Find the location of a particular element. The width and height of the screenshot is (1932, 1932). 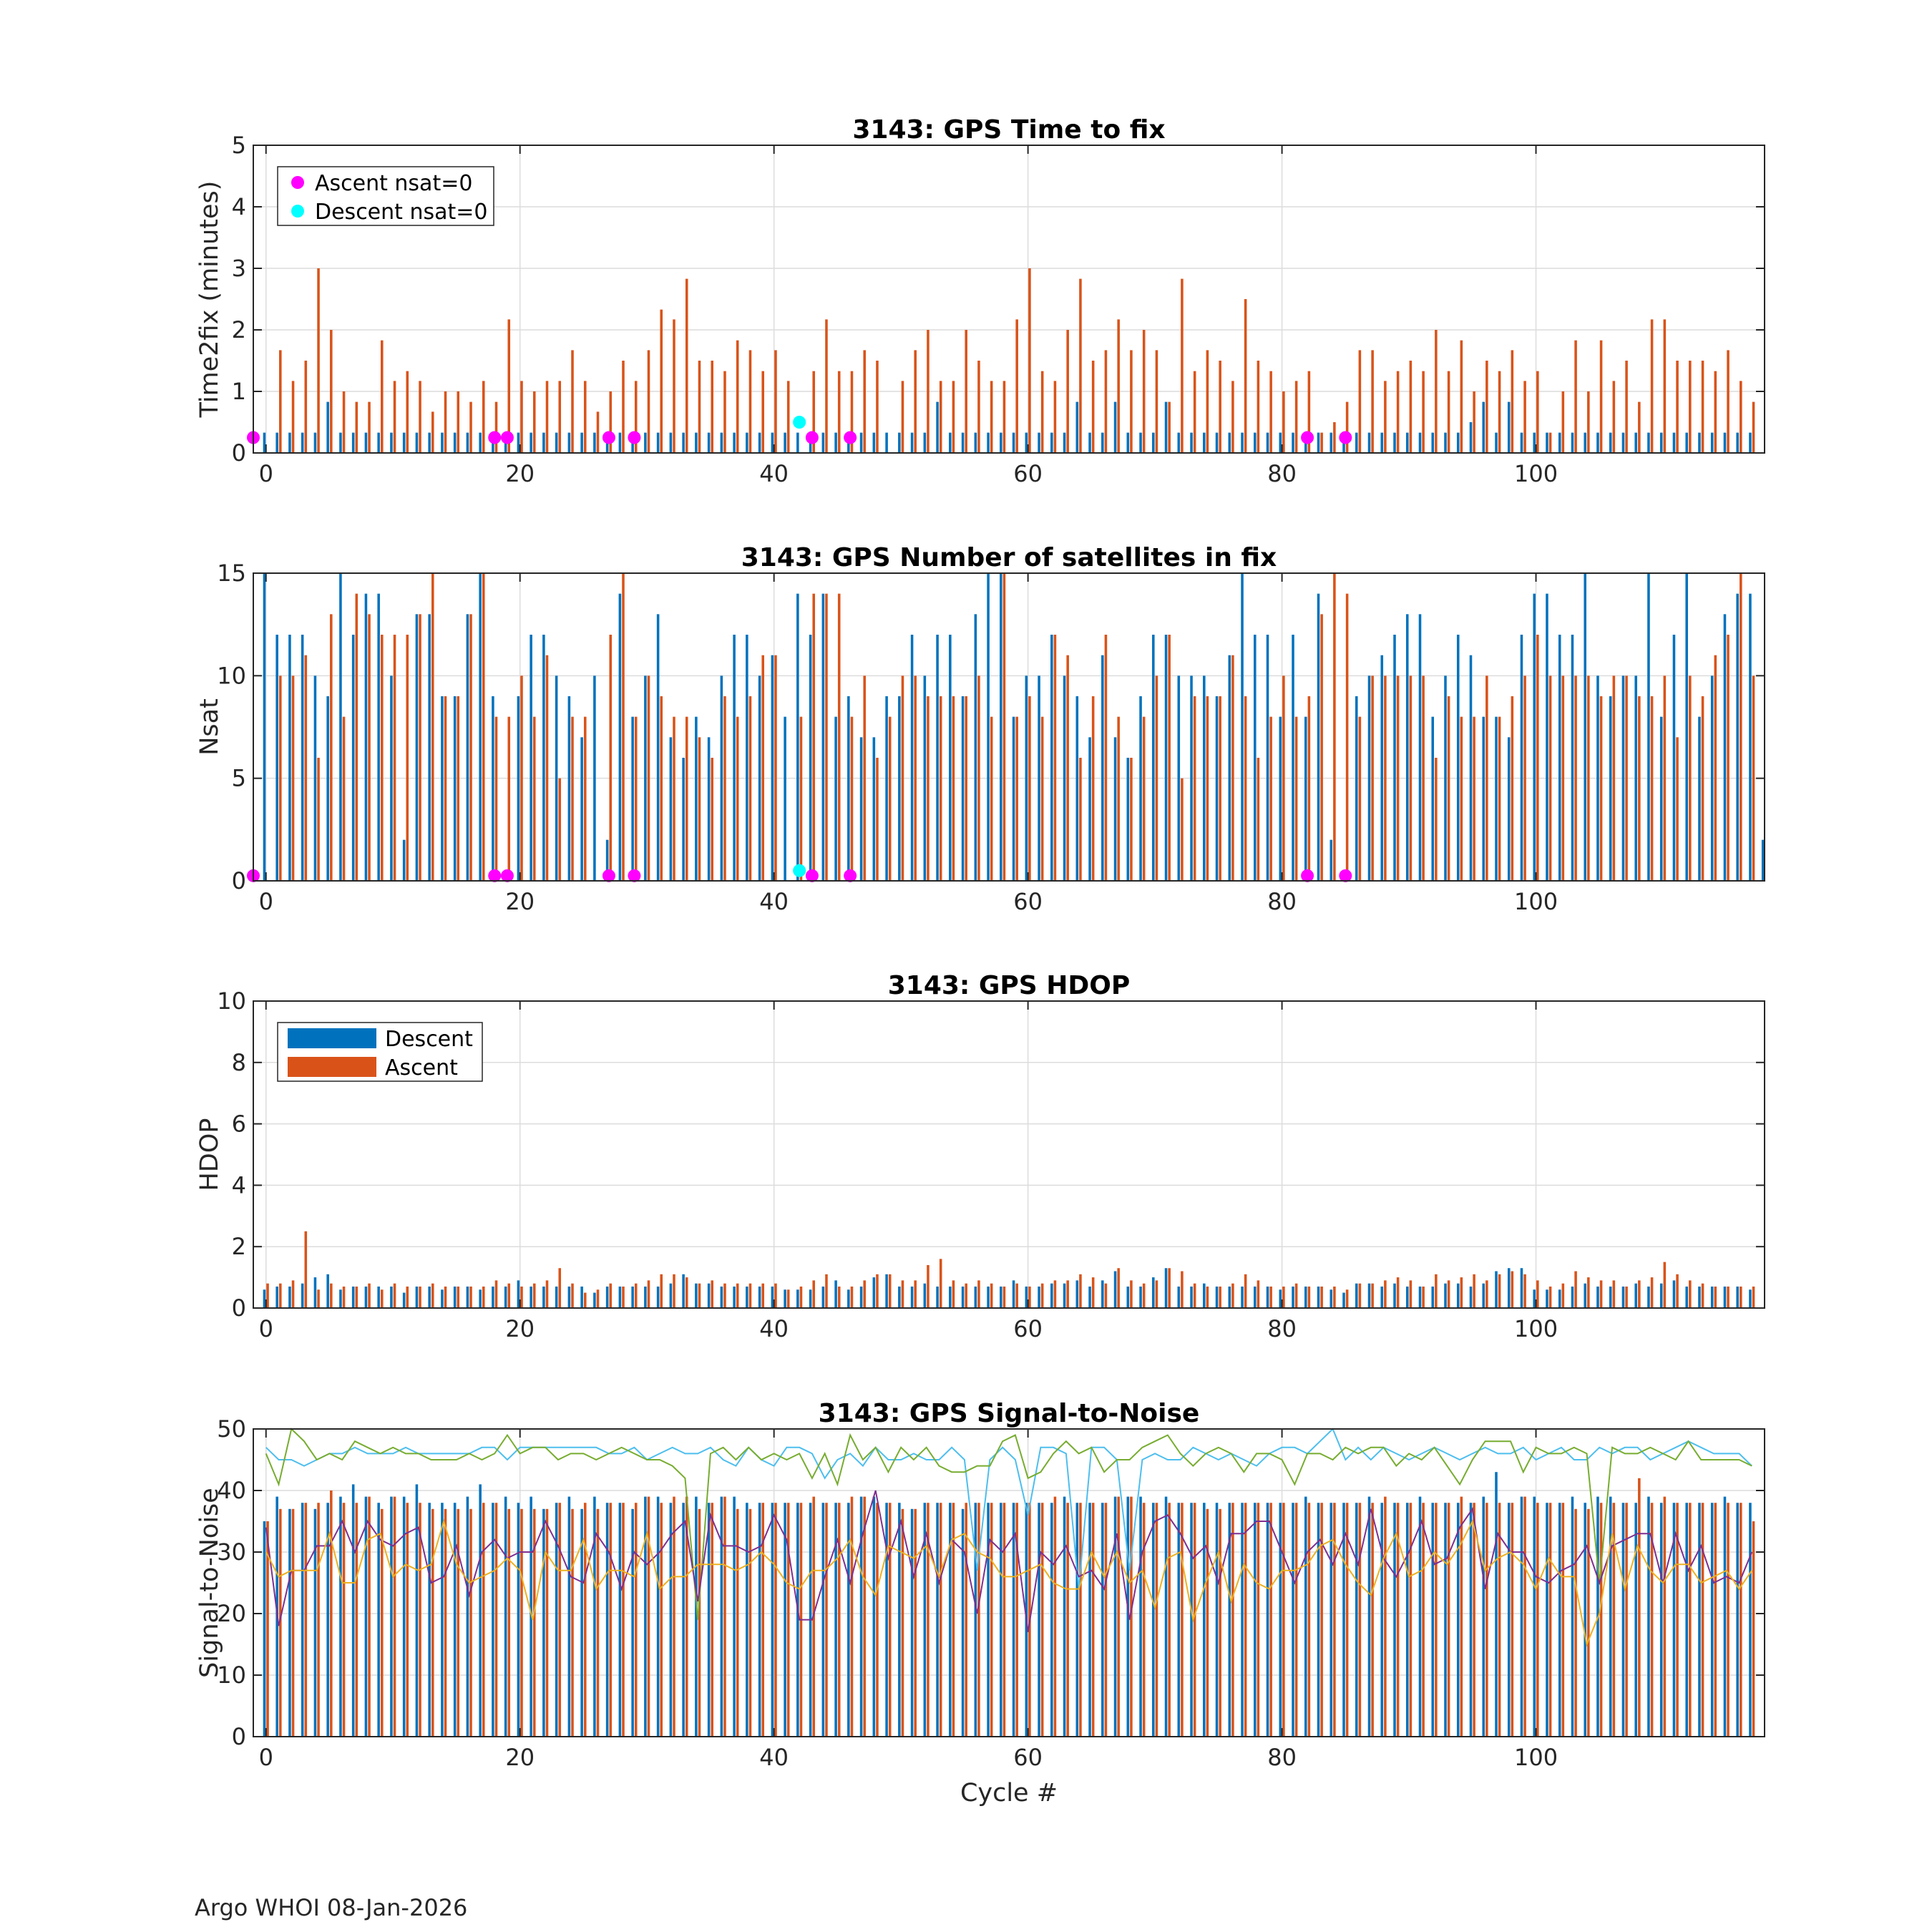

legend-label: Descent nsat=0 is located at coordinates (401, 212).